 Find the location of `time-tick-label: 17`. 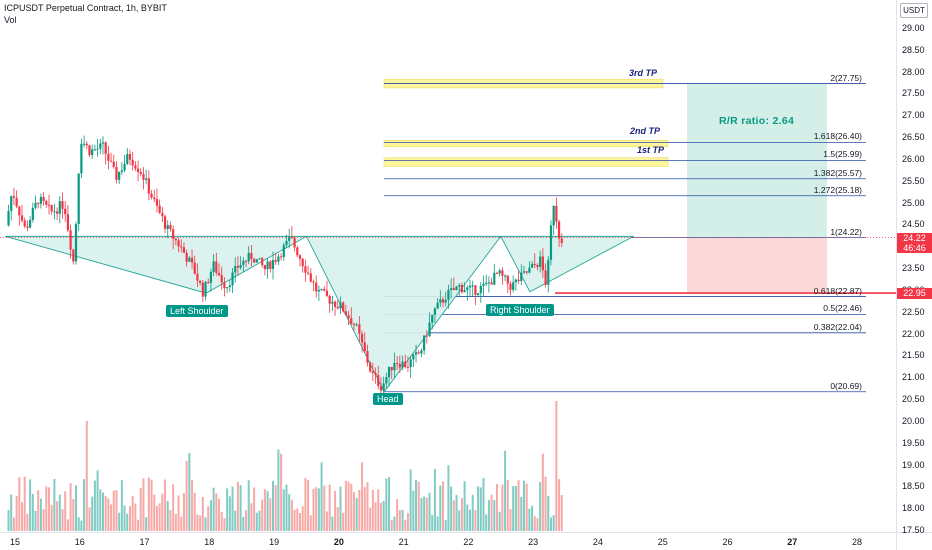

time-tick-label: 17 is located at coordinates (144, 542).